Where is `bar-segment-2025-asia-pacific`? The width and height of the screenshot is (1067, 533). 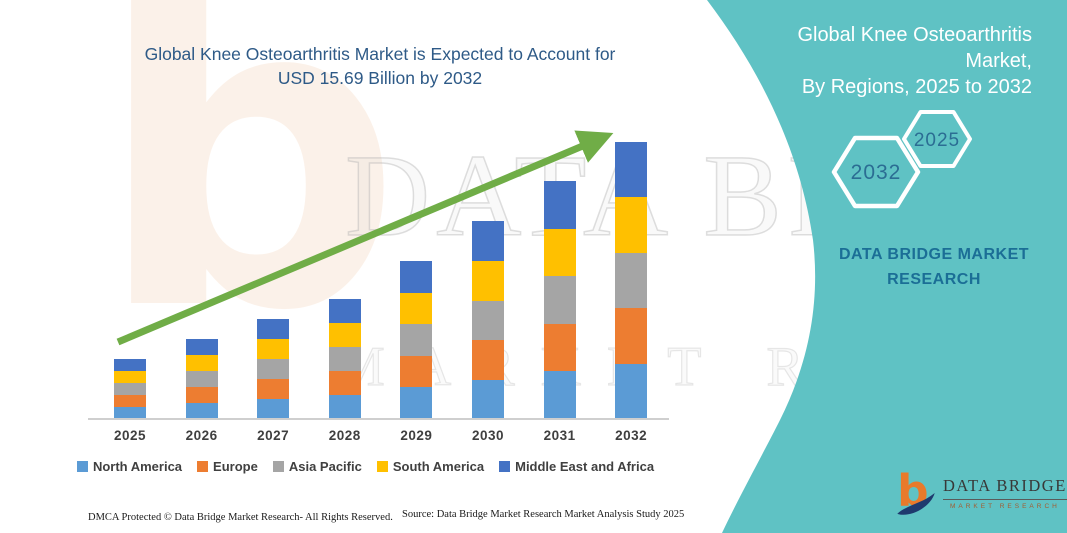
bar-segment-2025-asia-pacific is located at coordinates (130, 389).